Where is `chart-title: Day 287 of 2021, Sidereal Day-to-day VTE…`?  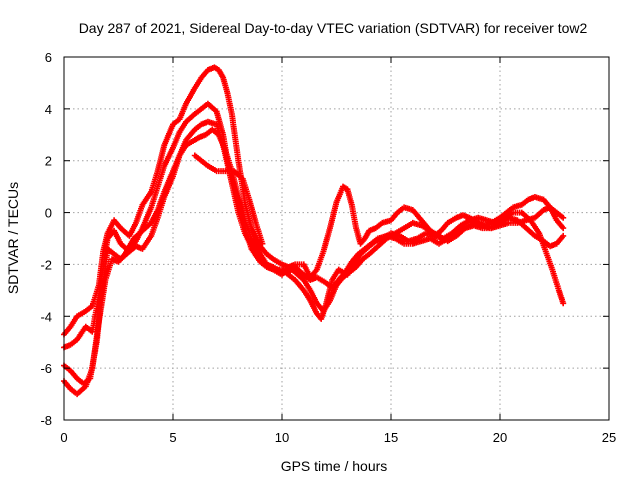
chart-title: Day 287 of 2021, Sidereal Day-to-day VTE… is located at coordinates (333, 28).